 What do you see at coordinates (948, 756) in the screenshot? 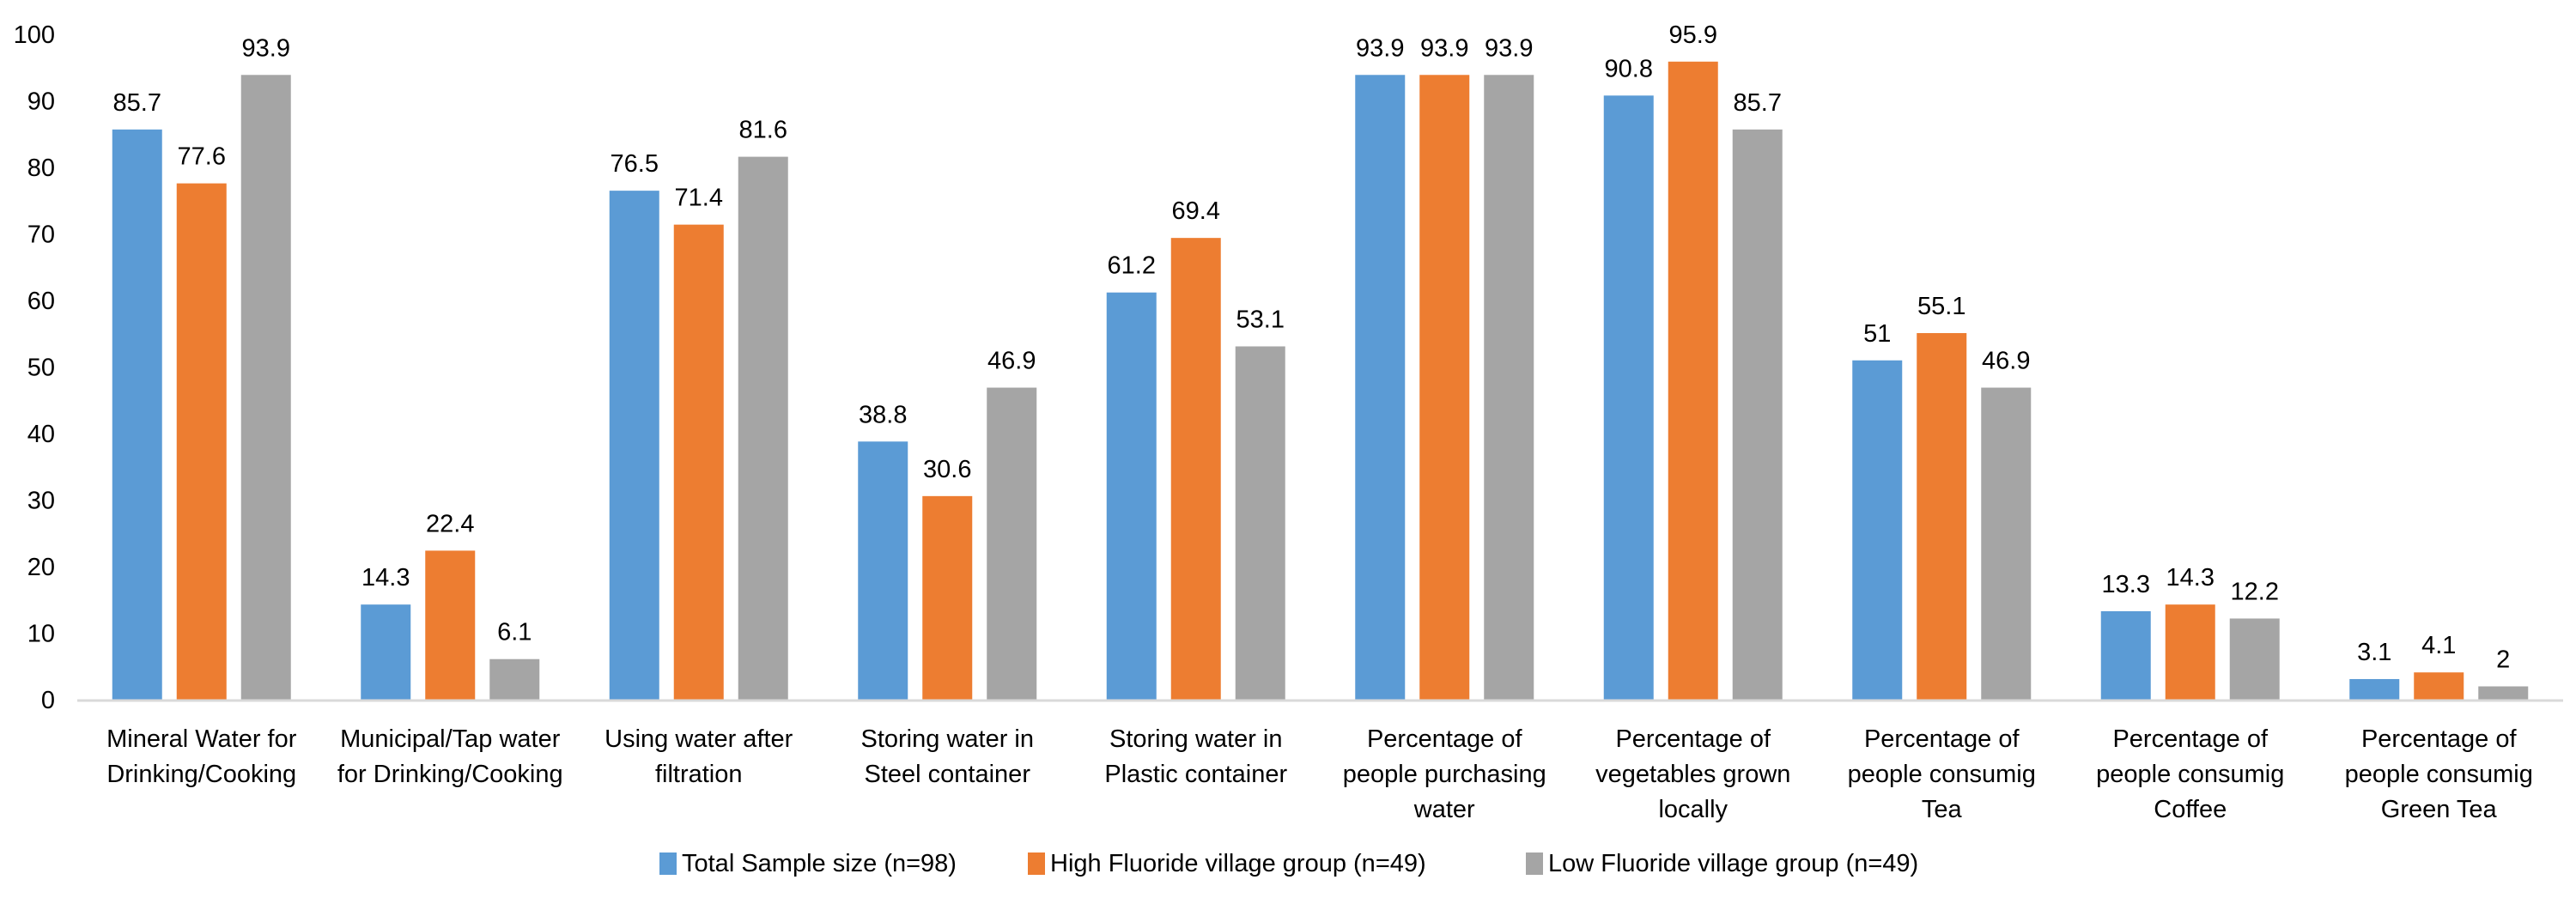
I see `x-category-label: Storing water in Steel container` at bounding box center [948, 756].